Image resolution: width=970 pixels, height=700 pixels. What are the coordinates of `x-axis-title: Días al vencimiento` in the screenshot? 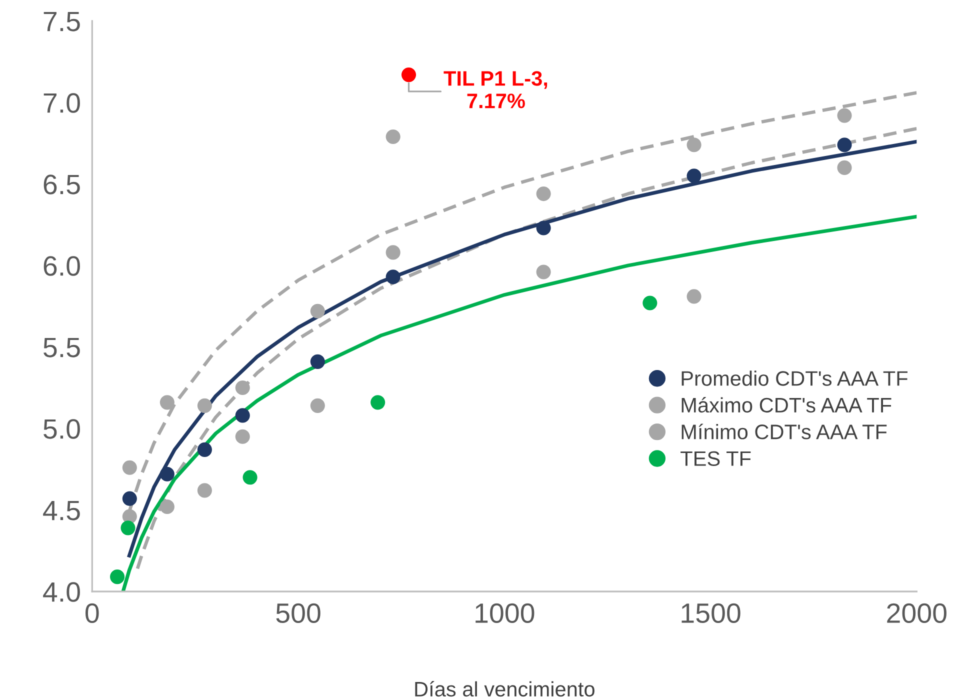 It's located at (504, 689).